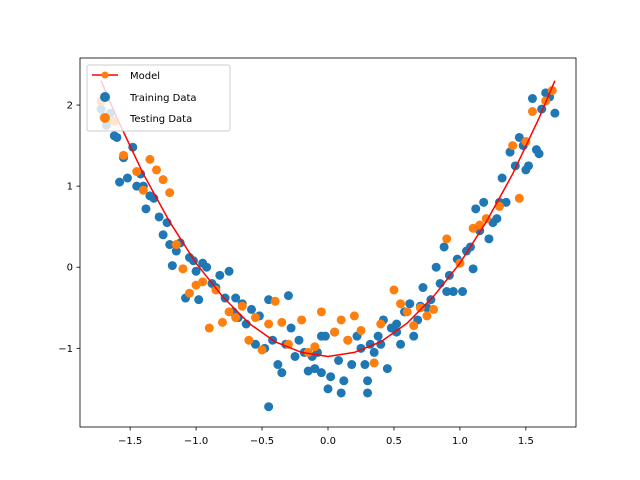 The width and height of the screenshot is (640, 480). Describe the element at coordinates (262, 441) in the screenshot. I see `x-tick-label: −0.5` at that location.